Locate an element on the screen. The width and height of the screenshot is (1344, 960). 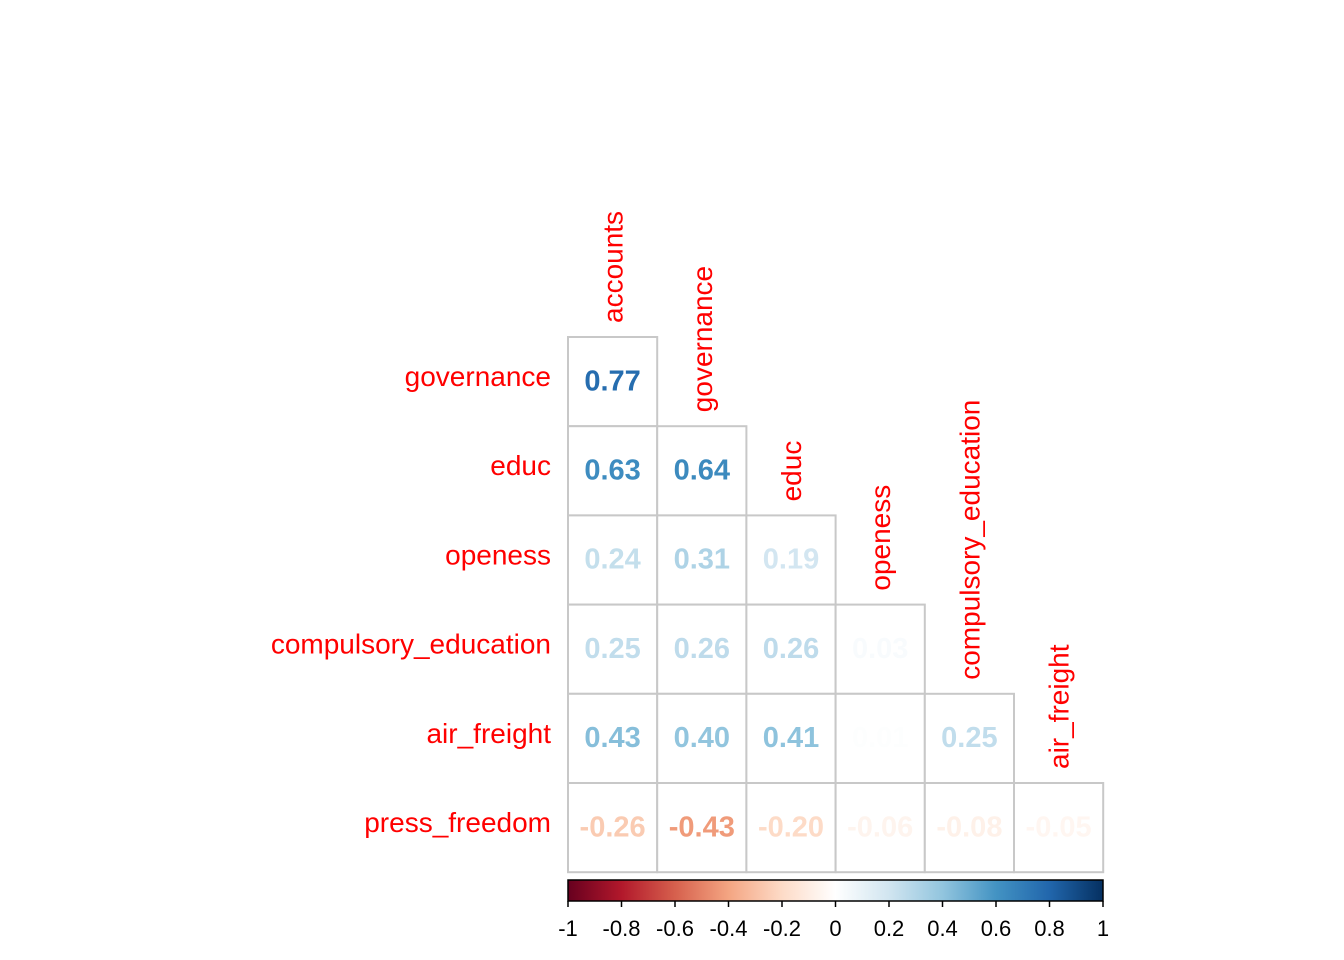
row-label: press_freedom is located at coordinates (457, 822).